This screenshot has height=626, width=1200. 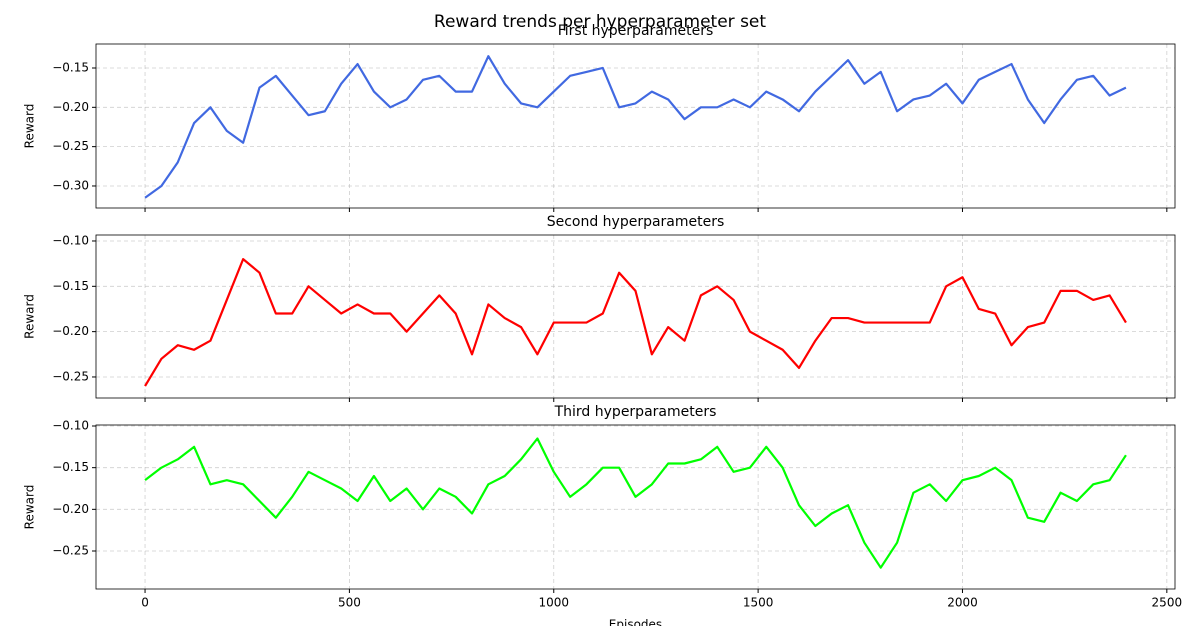 What do you see at coordinates (636, 222) in the screenshot?
I see `subplot-title: Second hyperparameters` at bounding box center [636, 222].